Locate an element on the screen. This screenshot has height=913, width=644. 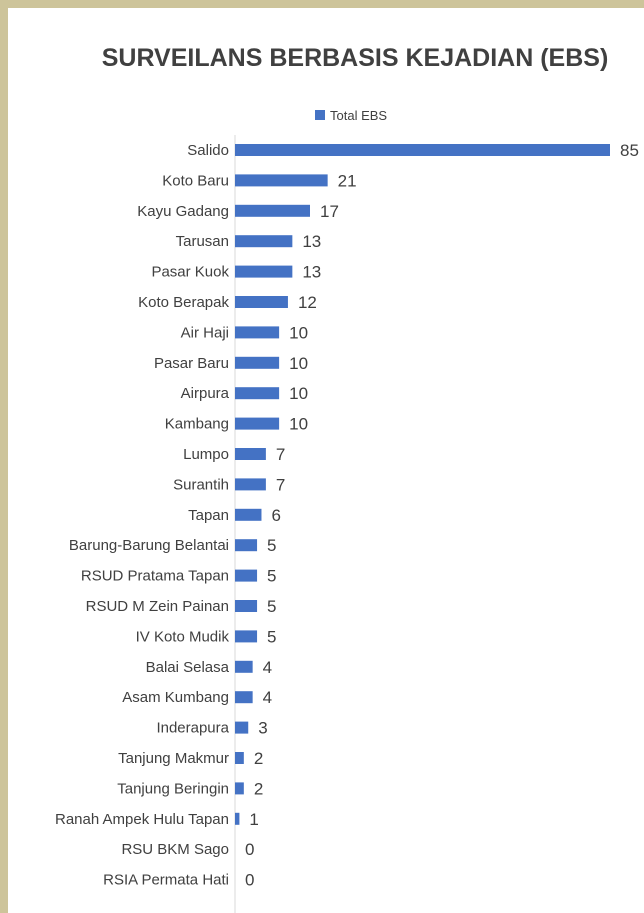
bar-row: Airpura 10 is located at coordinates (244, 393).